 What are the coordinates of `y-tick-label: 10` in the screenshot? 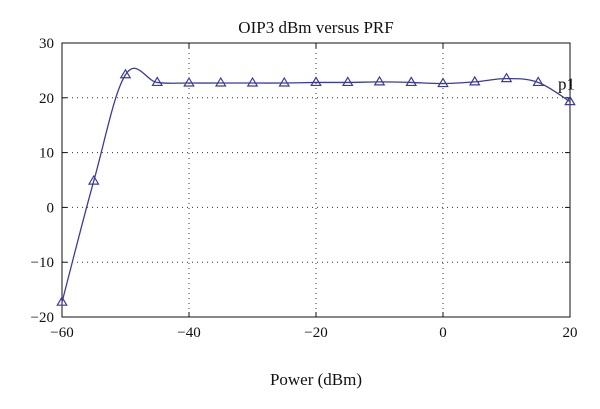 It's located at (46, 154).